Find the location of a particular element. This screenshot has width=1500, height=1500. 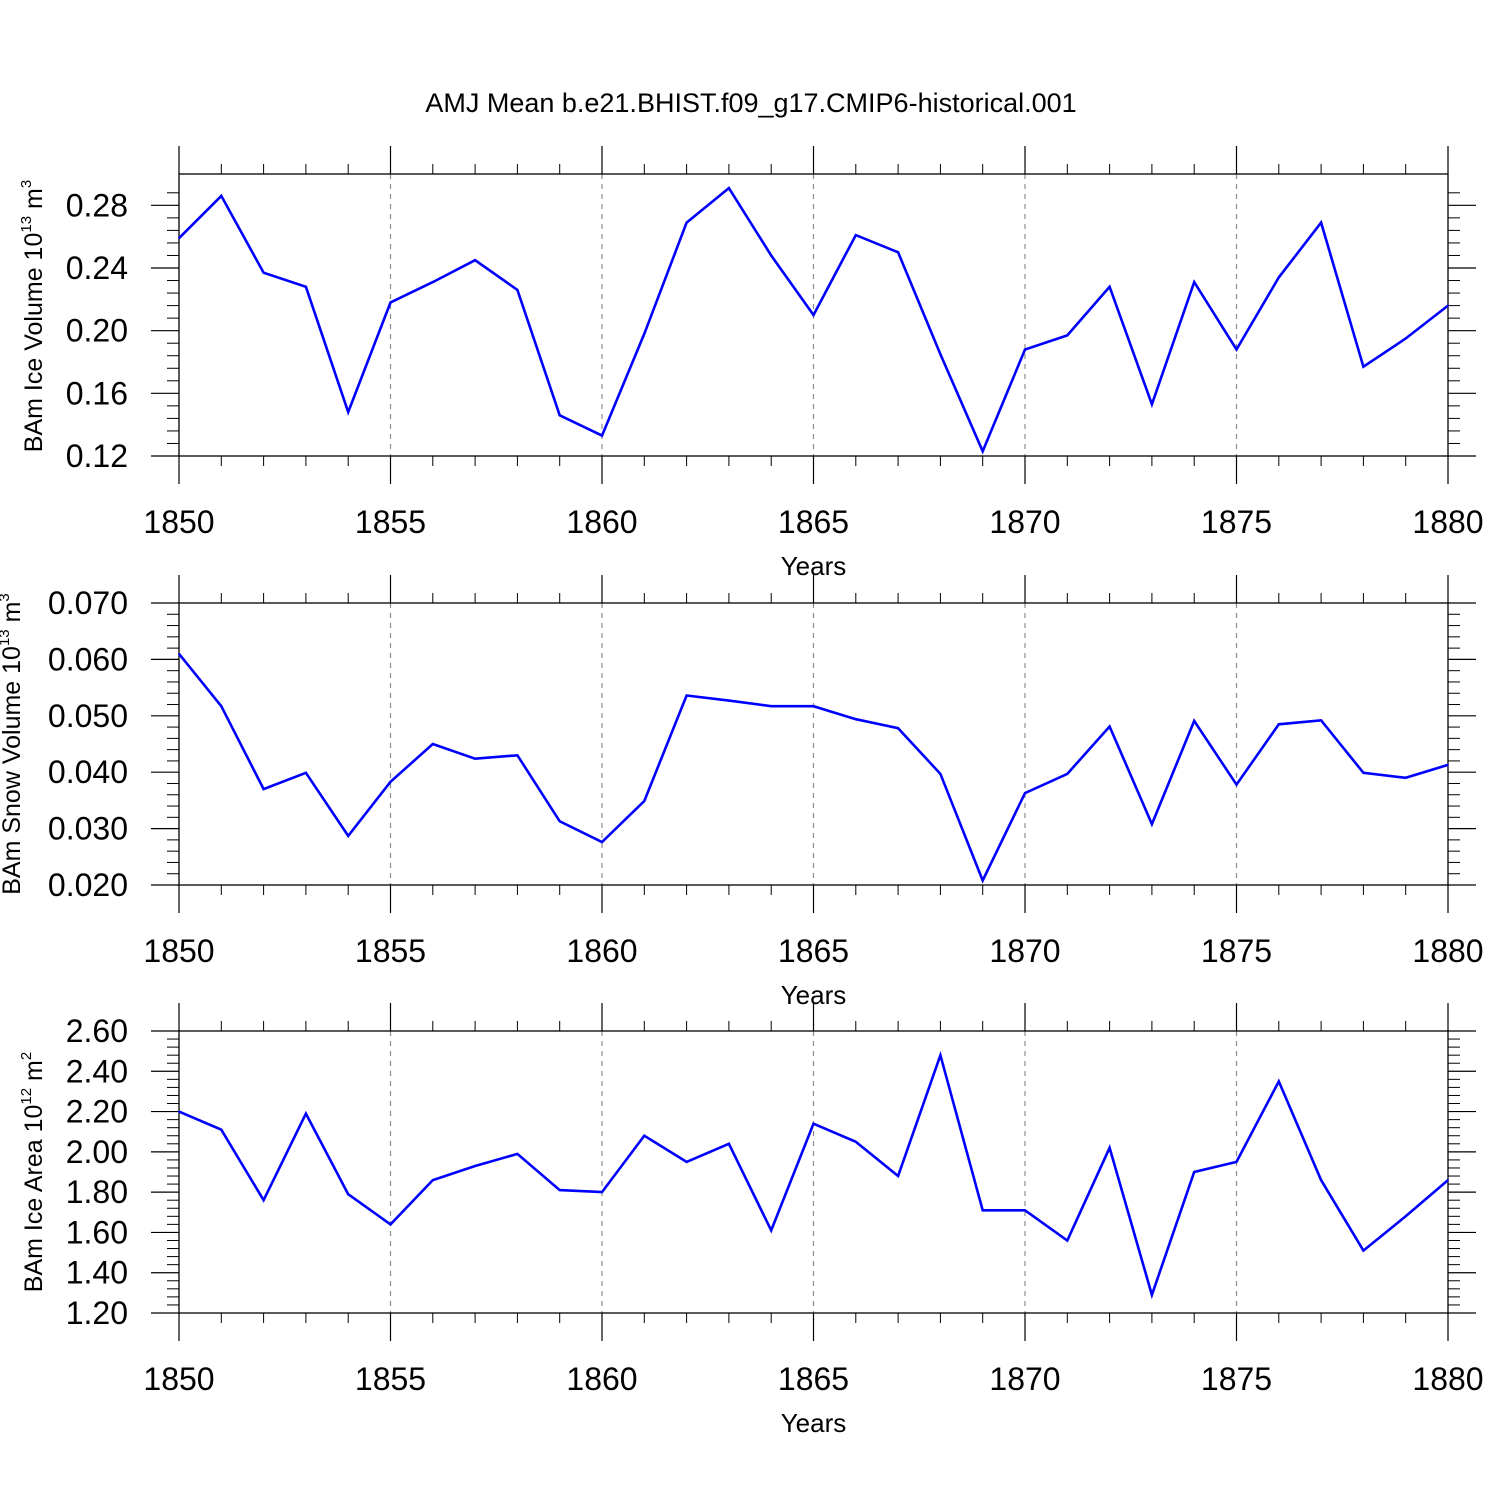

x-axis-title: Years is located at coordinates (814, 1423).